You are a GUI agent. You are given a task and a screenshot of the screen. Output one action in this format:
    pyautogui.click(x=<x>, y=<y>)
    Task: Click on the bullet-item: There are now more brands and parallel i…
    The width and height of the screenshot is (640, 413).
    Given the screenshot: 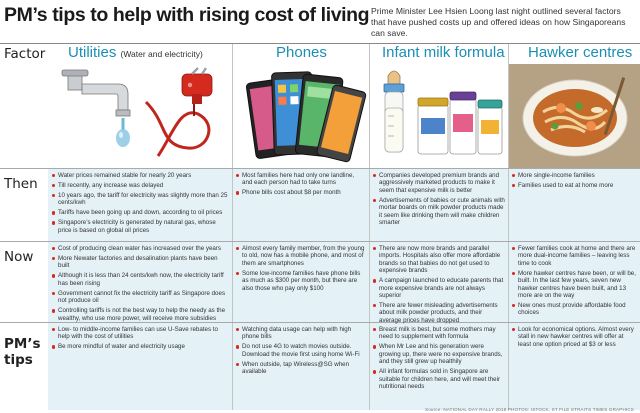 What is the action you would take?
    pyautogui.click(x=439, y=260)
    